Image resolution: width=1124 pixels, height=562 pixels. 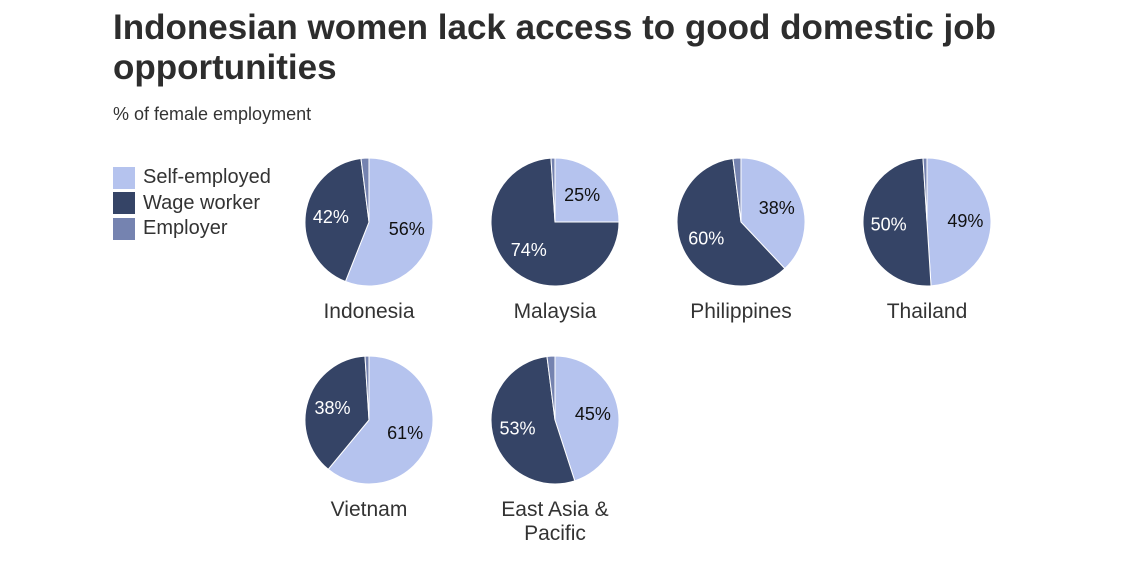 What do you see at coordinates (207, 177) in the screenshot?
I see `legend-label: Self-employed` at bounding box center [207, 177].